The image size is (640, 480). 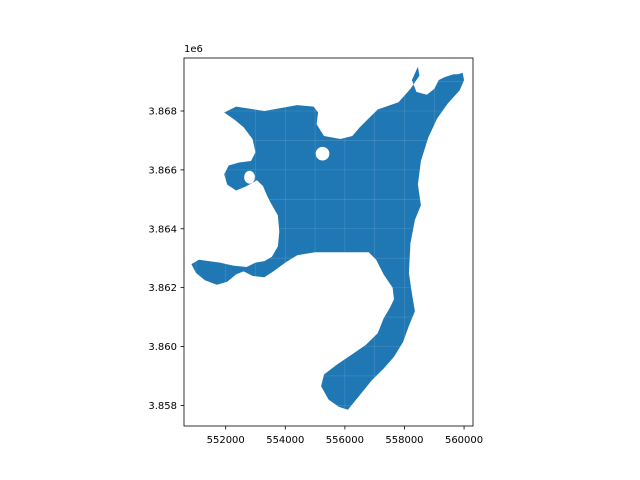 I want to click on y-tick-label: 3.858, so click(x=162, y=406).